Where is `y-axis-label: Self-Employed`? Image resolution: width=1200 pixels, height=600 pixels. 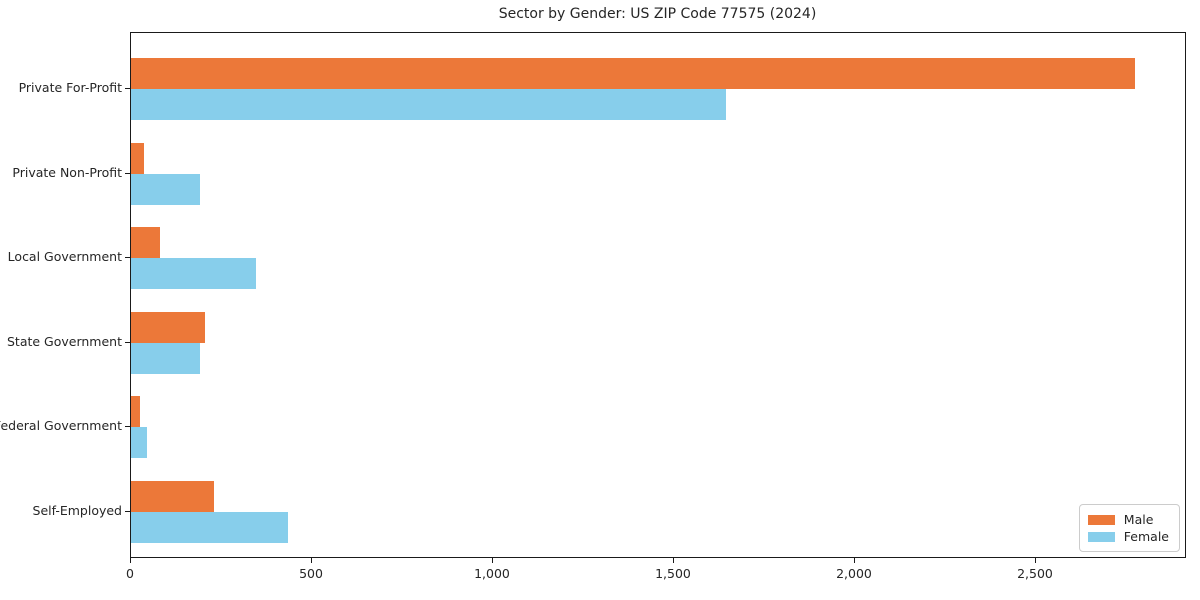 y-axis-label: Self-Employed is located at coordinates (77, 510).